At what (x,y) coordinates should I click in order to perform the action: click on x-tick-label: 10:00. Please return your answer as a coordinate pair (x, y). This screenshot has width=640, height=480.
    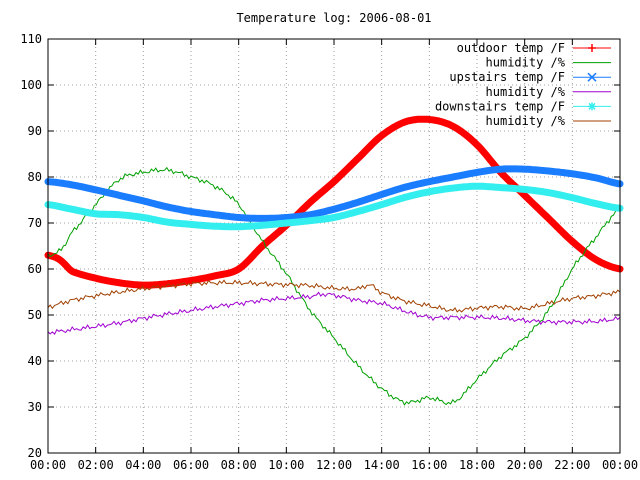
    Looking at the image, I should click on (286, 465).